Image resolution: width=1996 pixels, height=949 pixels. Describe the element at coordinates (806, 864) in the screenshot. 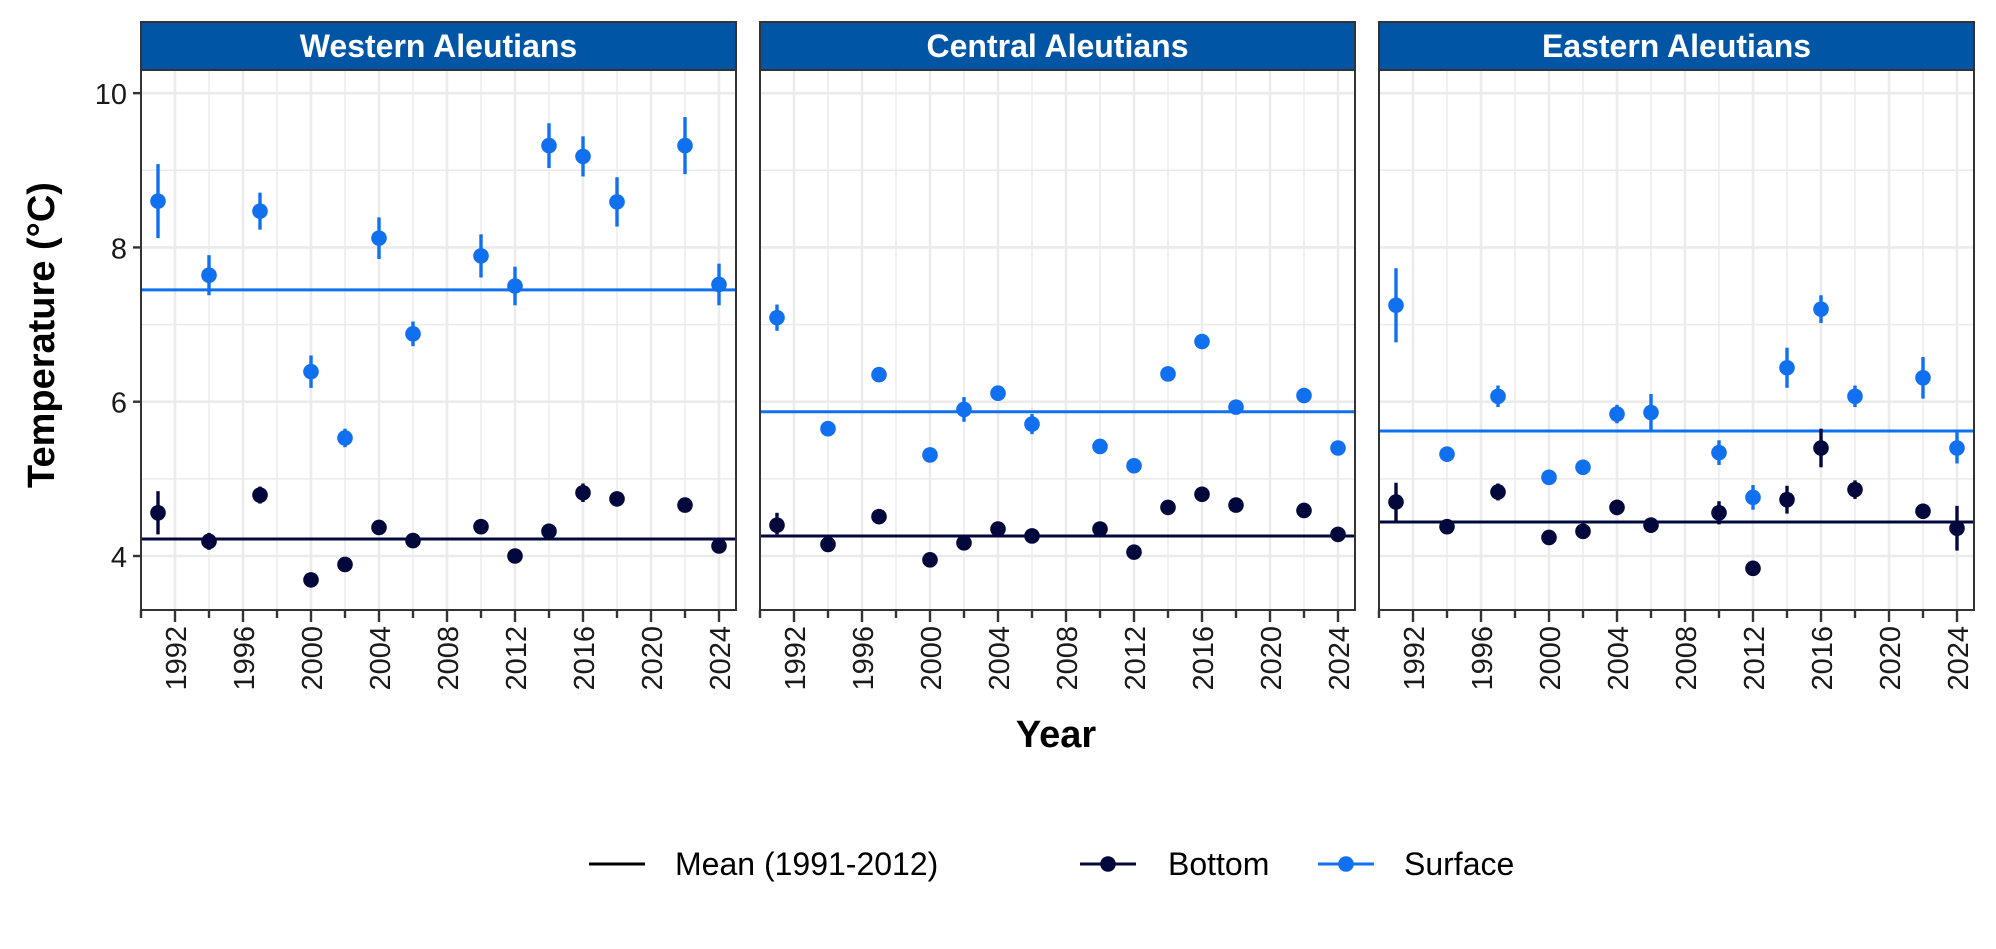

I see `legend-label: Mean (1991-2012)` at that location.